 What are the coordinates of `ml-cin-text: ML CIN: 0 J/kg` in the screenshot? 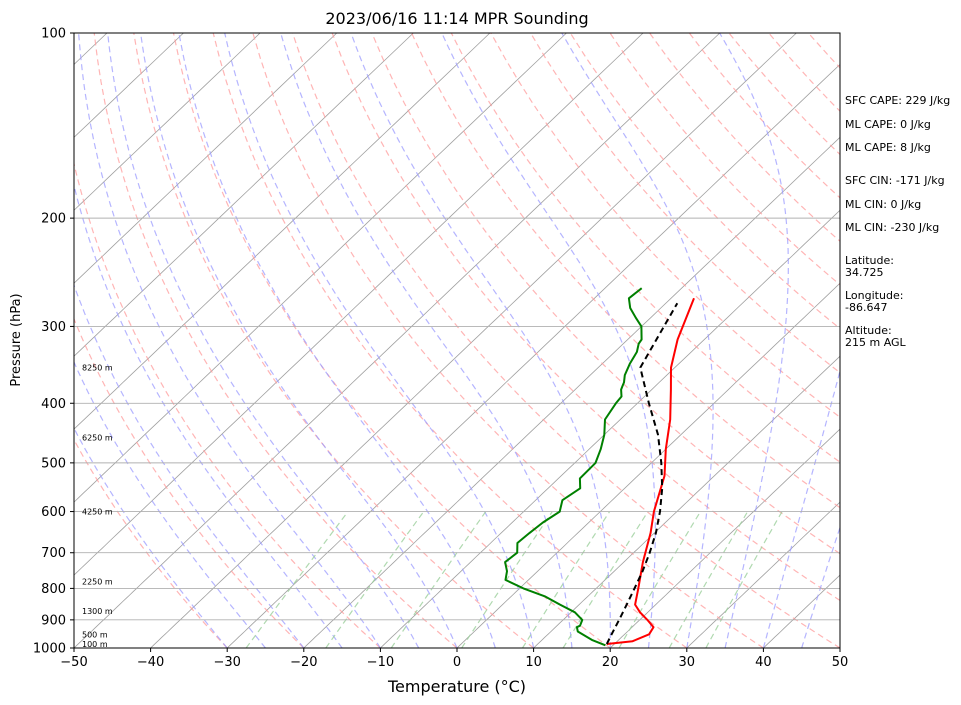 It's located at (883, 204).